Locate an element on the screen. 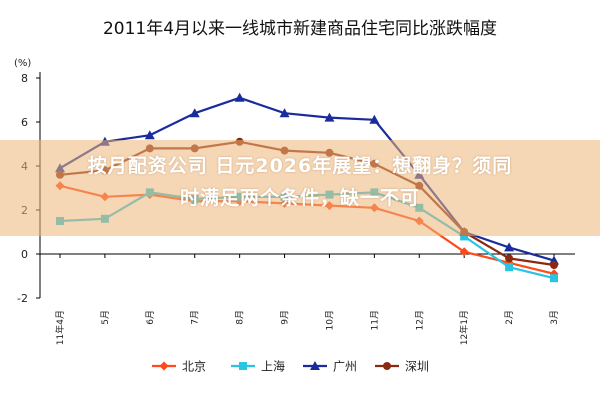 The image size is (600, 400). legend-item: 北京 is located at coordinates (179, 367).